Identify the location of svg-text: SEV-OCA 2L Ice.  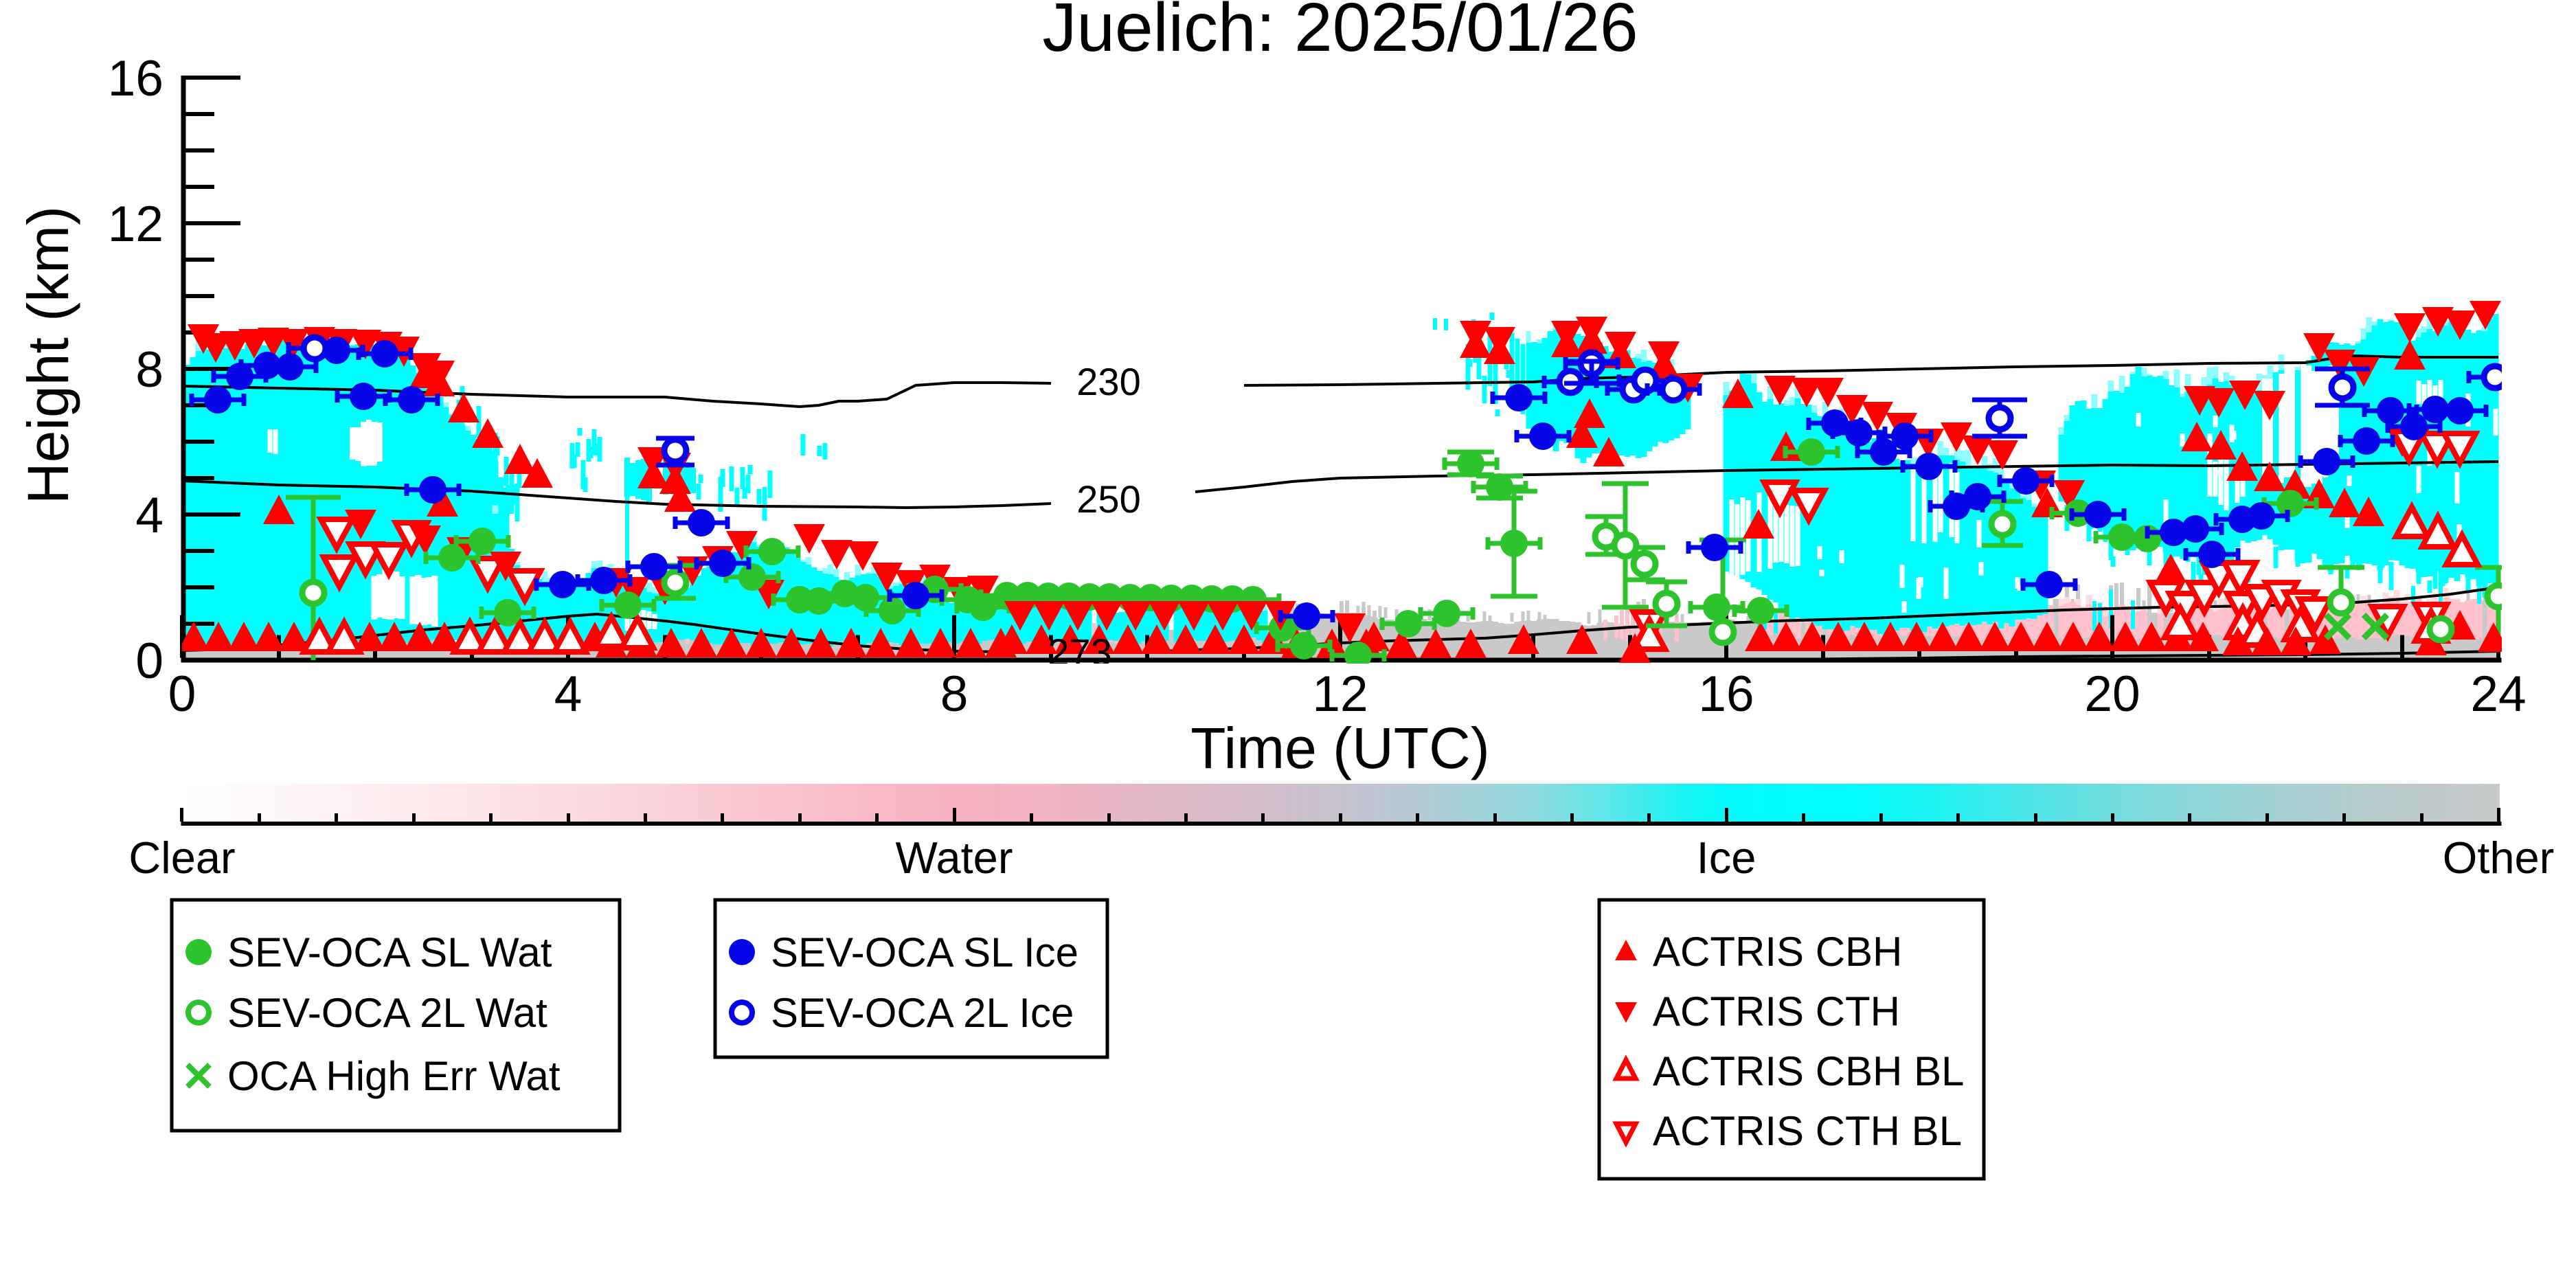
(922, 1013).